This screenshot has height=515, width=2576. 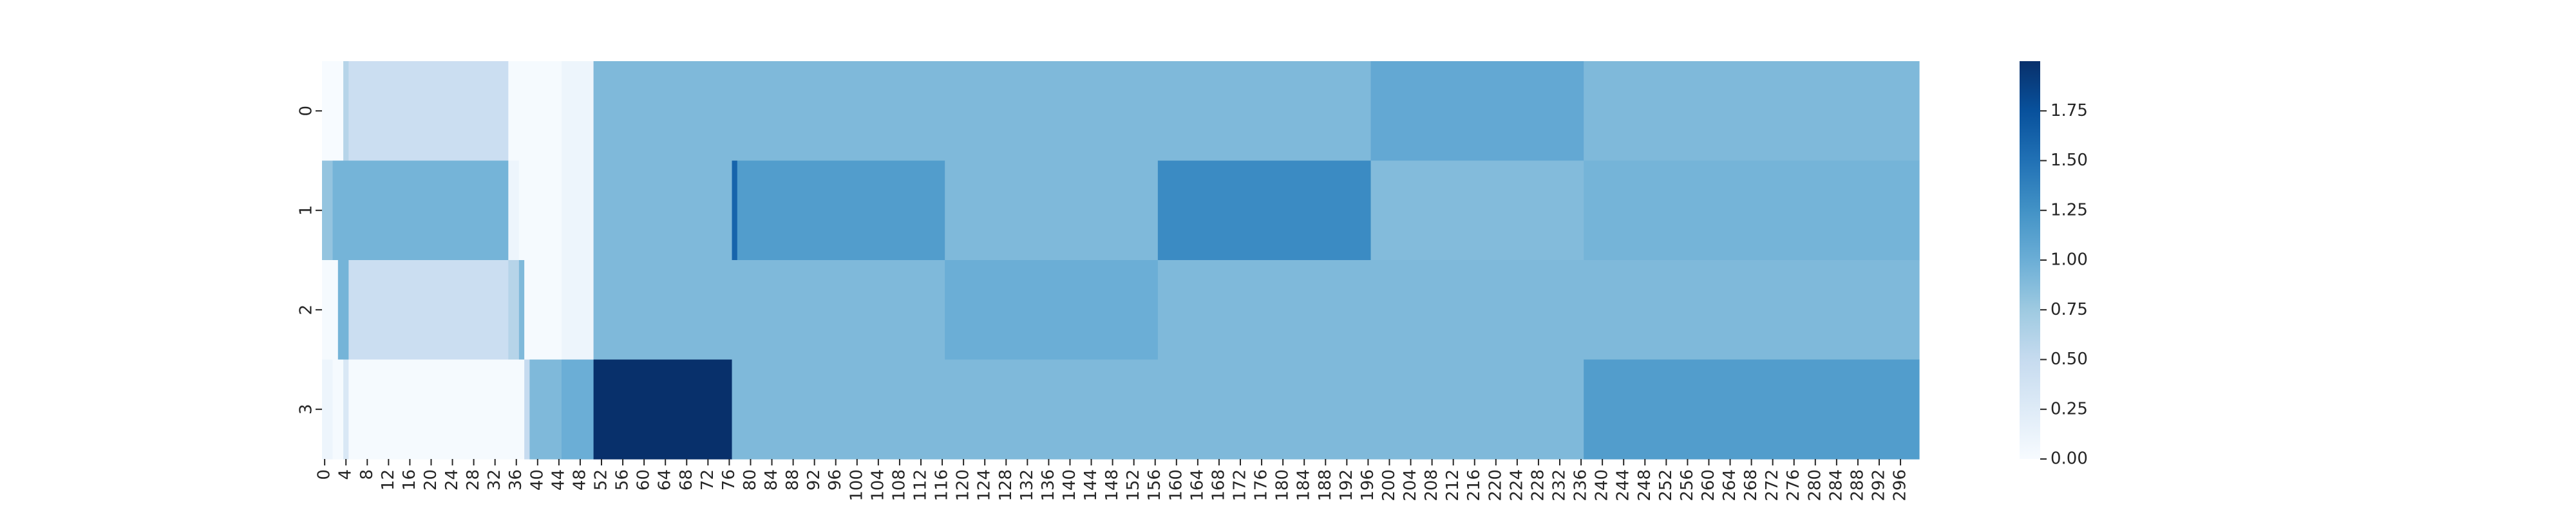 I want to click on x-tick-label: 88, so click(x=792, y=480).